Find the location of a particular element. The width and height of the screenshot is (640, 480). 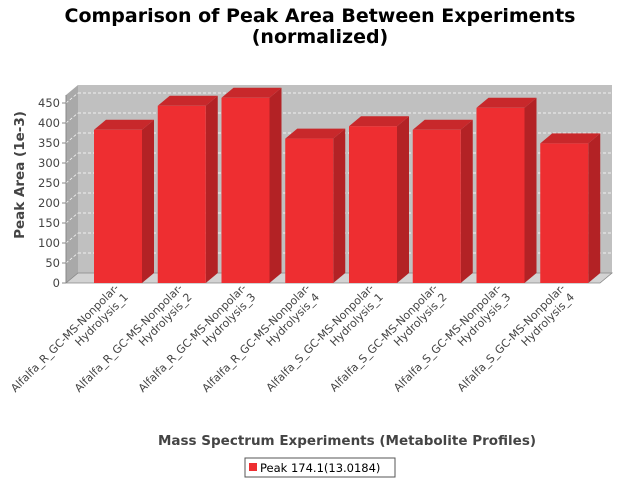

x-tick-label-line: Alfalfa_R_GC-MS-Nonpolar- is located at coordinates (64, 337).